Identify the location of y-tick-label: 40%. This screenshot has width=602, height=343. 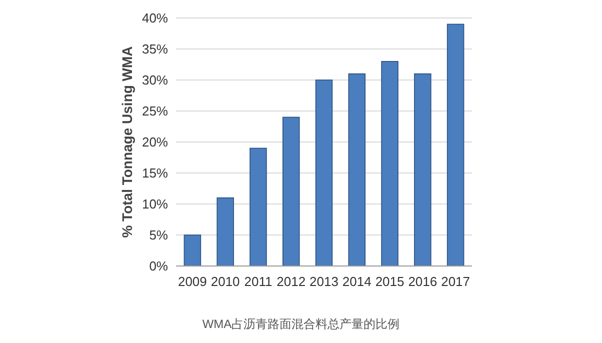
(155, 18).